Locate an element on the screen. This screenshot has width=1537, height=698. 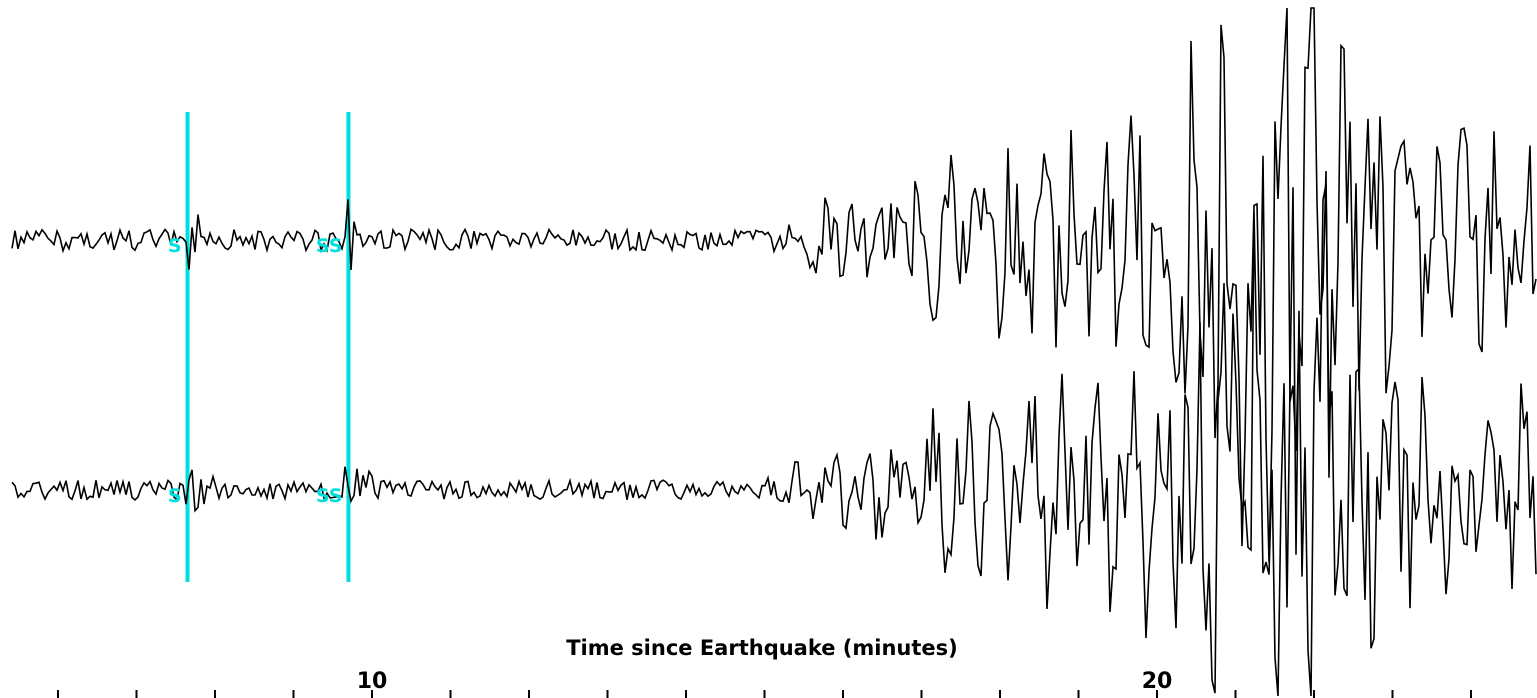
phase-pick-lines is located at coordinates (268, 347).